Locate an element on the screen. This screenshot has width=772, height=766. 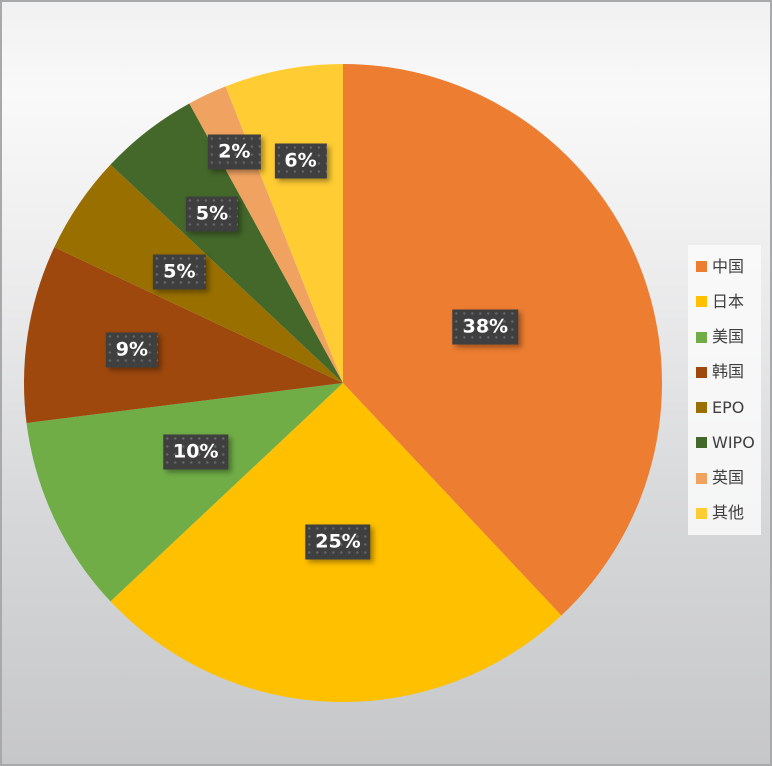
legend-item: 中国 is located at coordinates (727, 266).